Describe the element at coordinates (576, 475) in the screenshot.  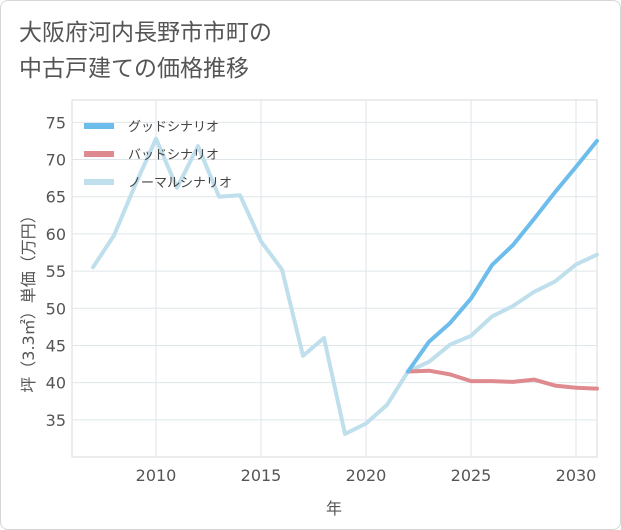
I see `x-tick-label: 2030` at that location.